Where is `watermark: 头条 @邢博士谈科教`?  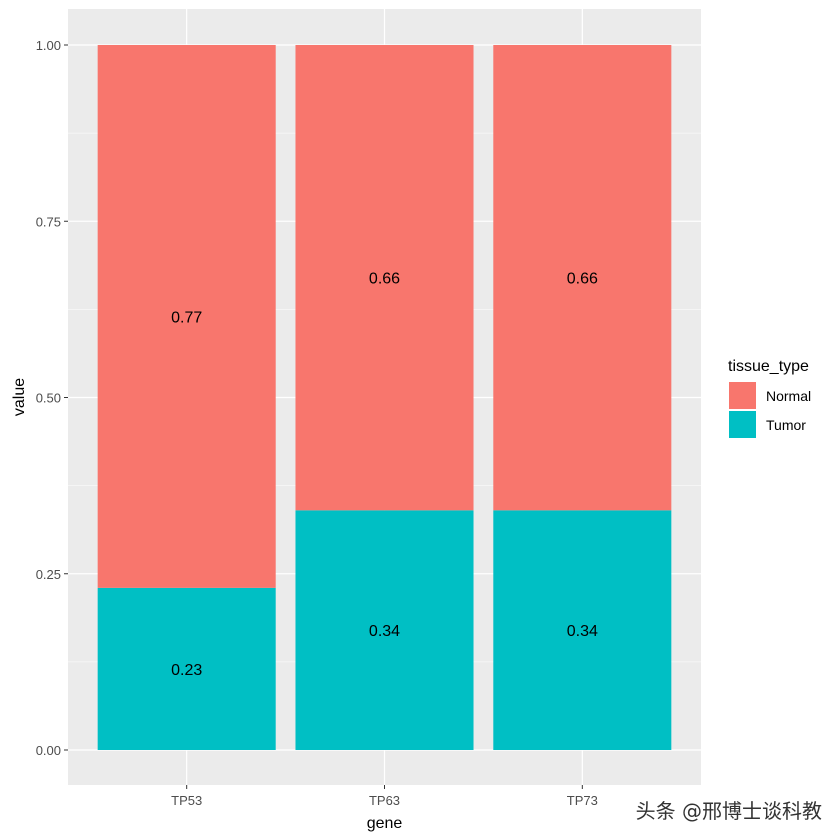 watermark: 头条 @邢博士谈科教 is located at coordinates (729, 811).